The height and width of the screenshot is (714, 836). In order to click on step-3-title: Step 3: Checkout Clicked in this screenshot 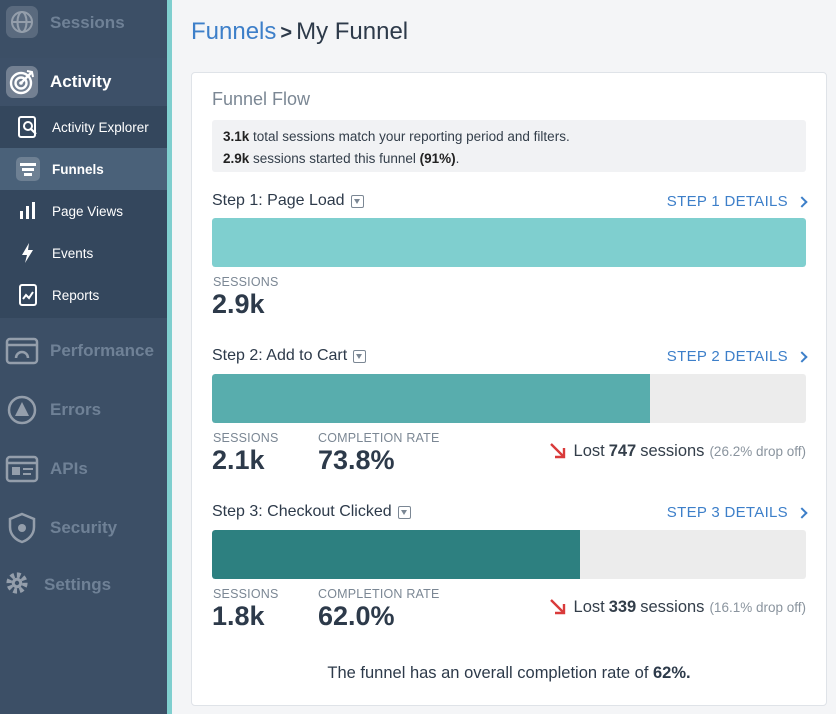, I will do `click(311, 512)`.